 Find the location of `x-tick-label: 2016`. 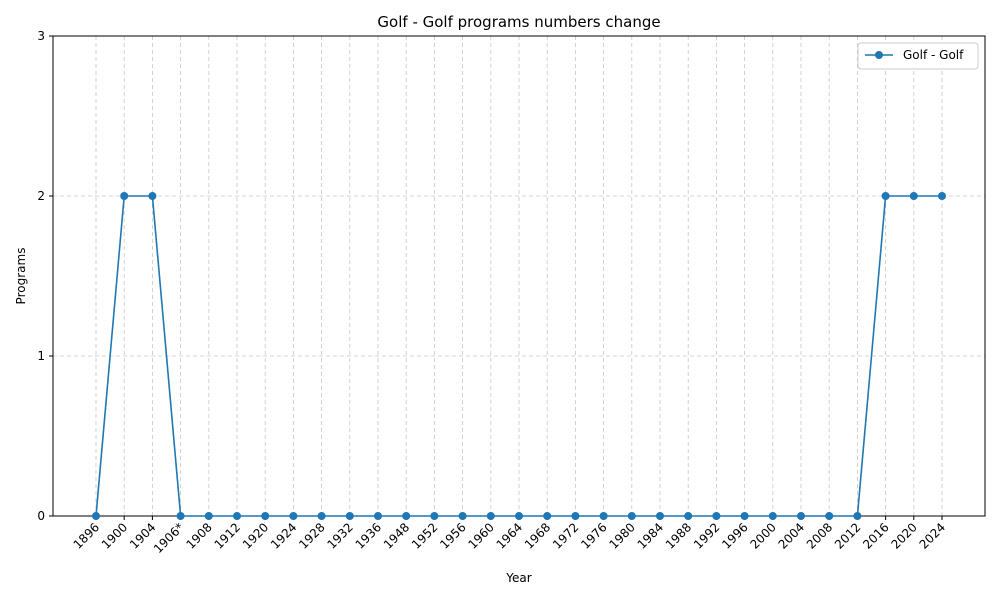

x-tick-label: 2016 is located at coordinates (875, 535).